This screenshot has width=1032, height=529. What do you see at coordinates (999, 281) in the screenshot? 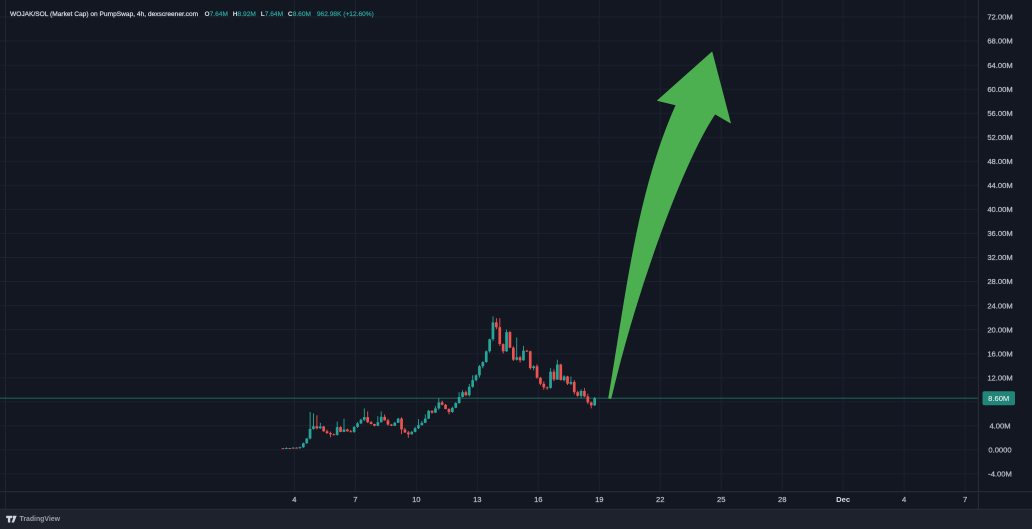
I see `svg-text: 28.00M` at bounding box center [999, 281].